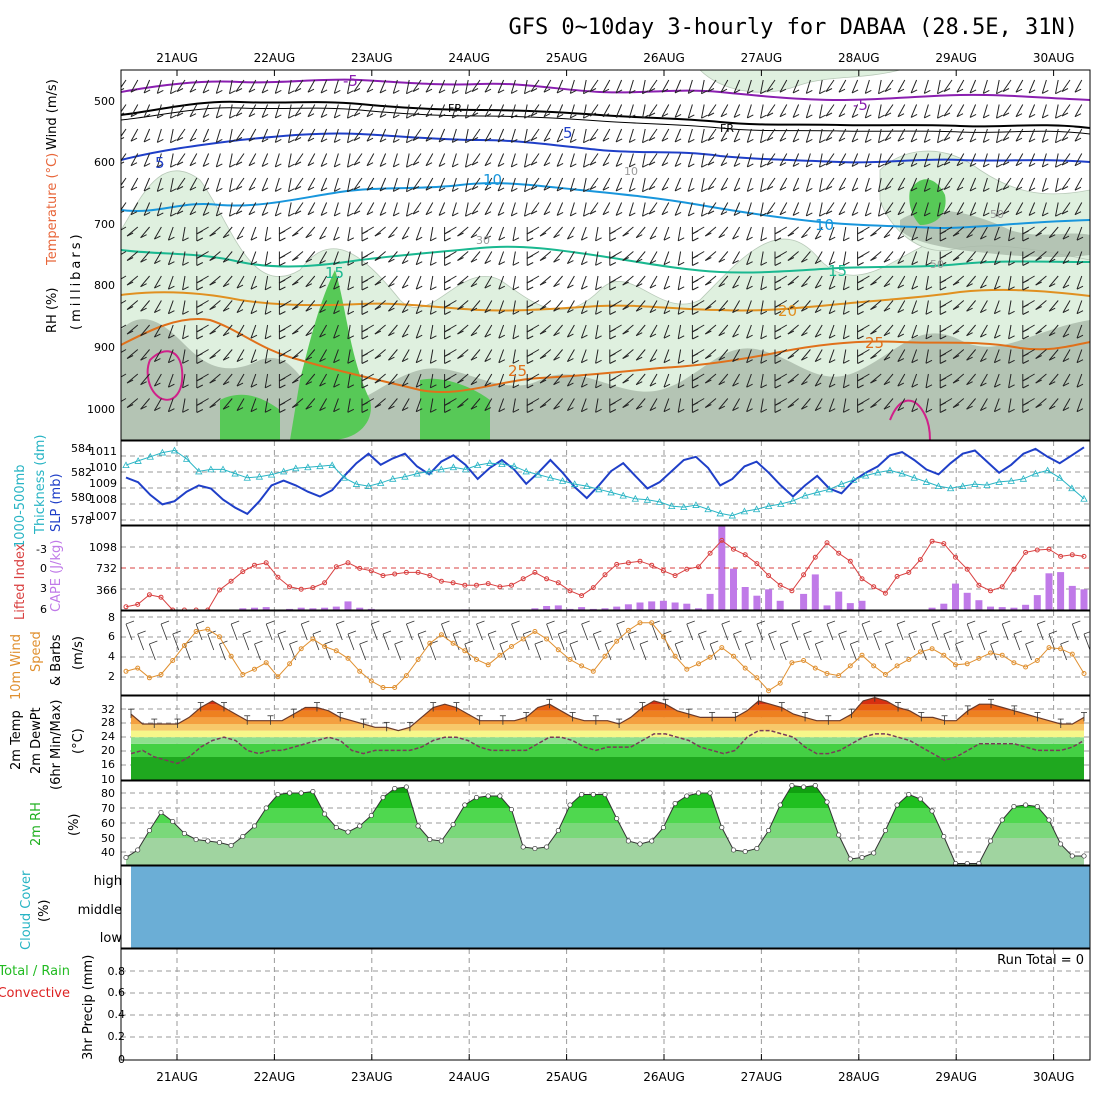 The width and height of the screenshot is (1100, 1100). Describe the element at coordinates (108, 744) in the screenshot. I see `temp-yticks: 32 28 24 20 16 10` at that location.